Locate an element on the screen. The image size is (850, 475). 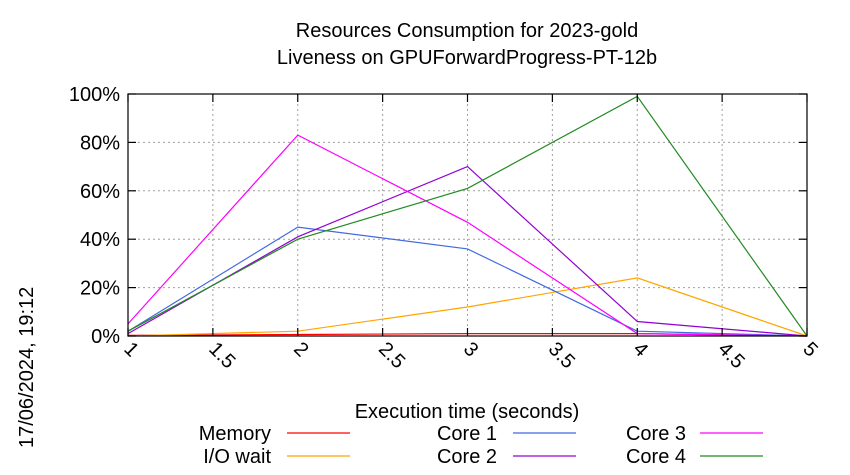
chart-title: Resources Consumption for 2023-gold is located at coordinates (467, 31).